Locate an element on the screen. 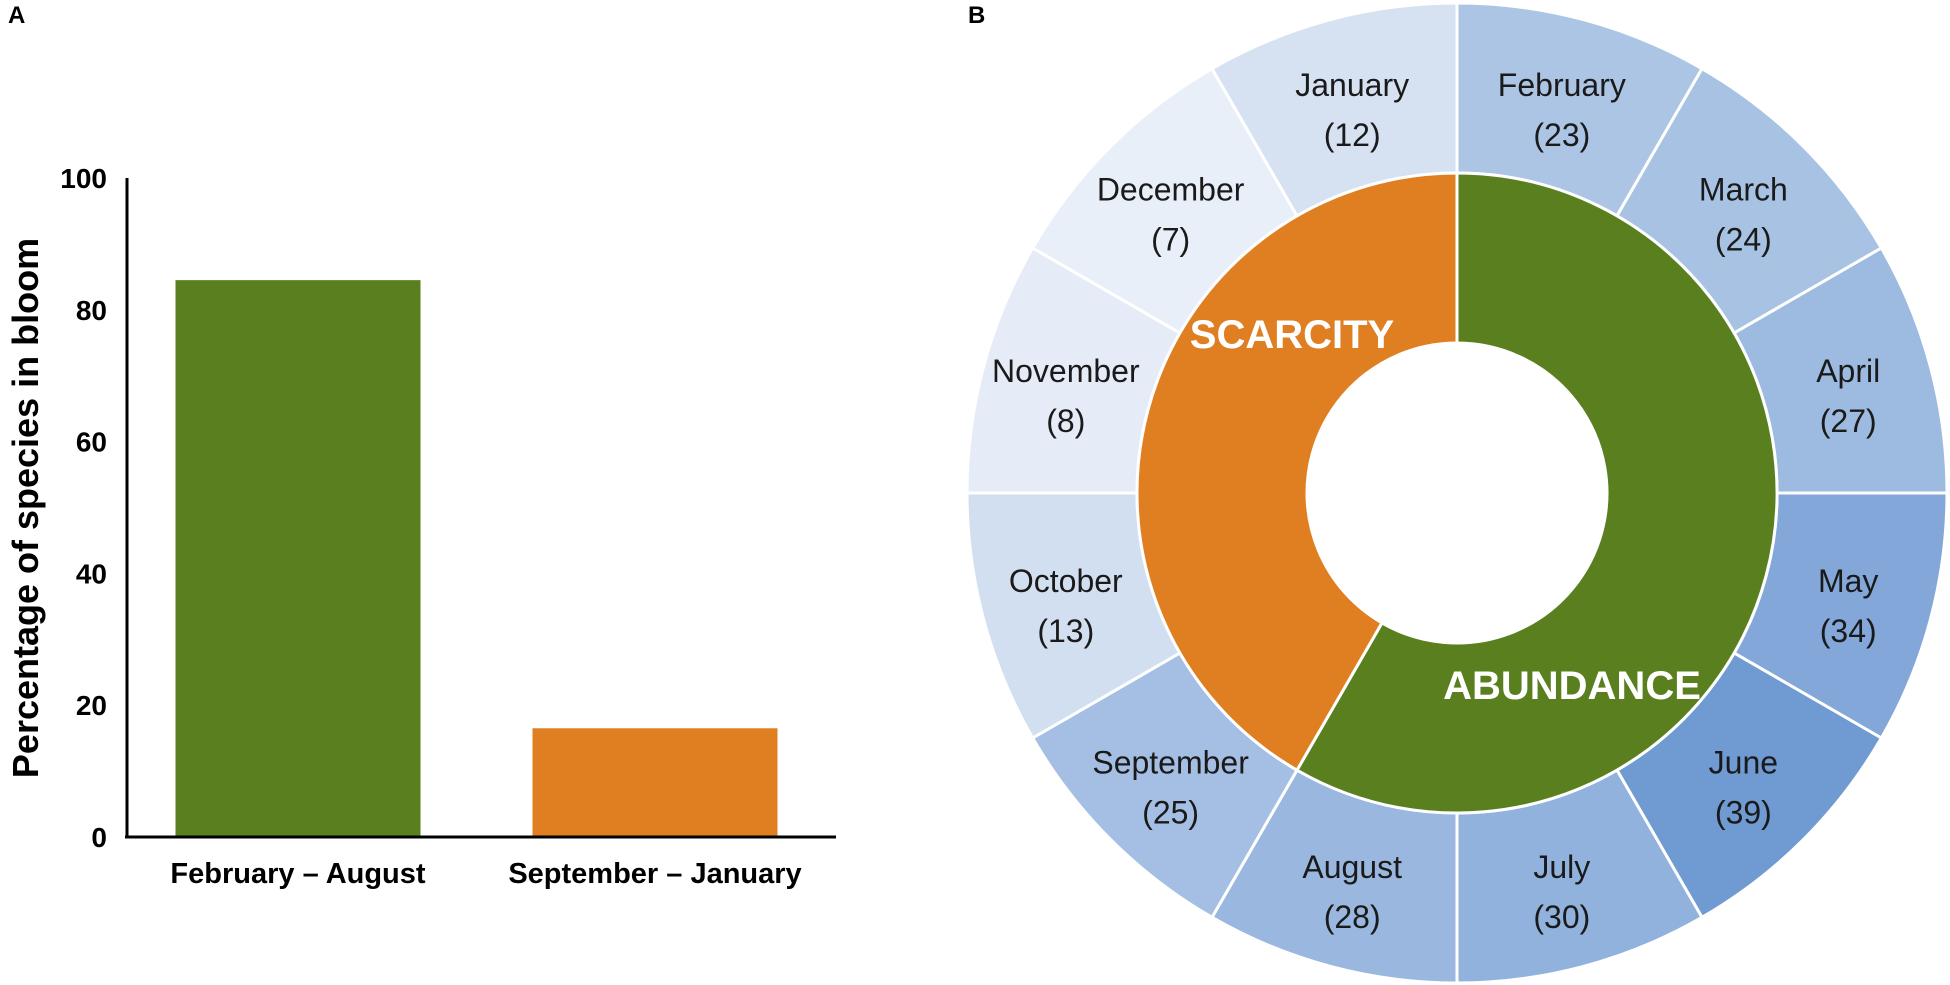 This screenshot has width=1950, height=985. month-label-june: June is located at coordinates (1743, 762).